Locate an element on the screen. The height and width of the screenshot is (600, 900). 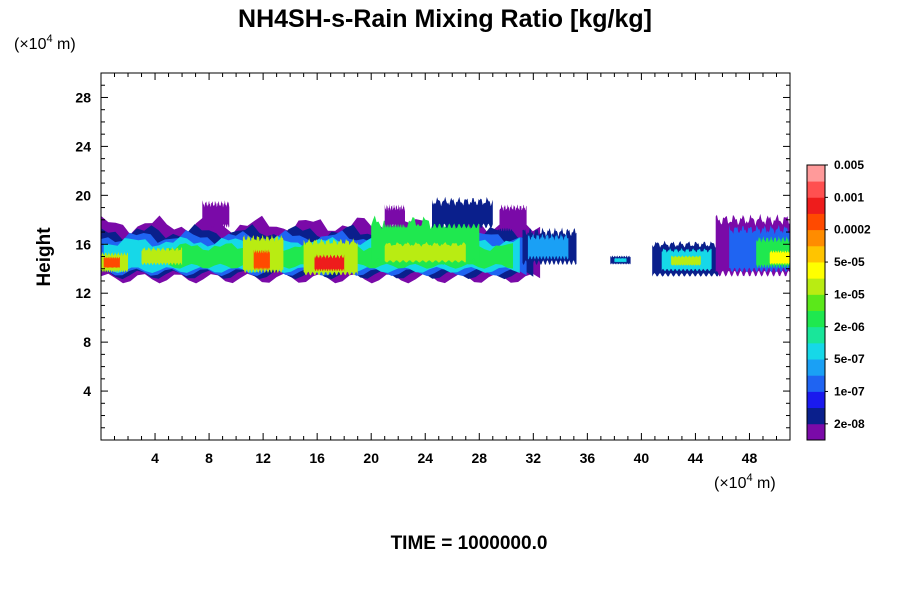
x-axis-multiplier: (×104 m) is located at coordinates (745, 482).